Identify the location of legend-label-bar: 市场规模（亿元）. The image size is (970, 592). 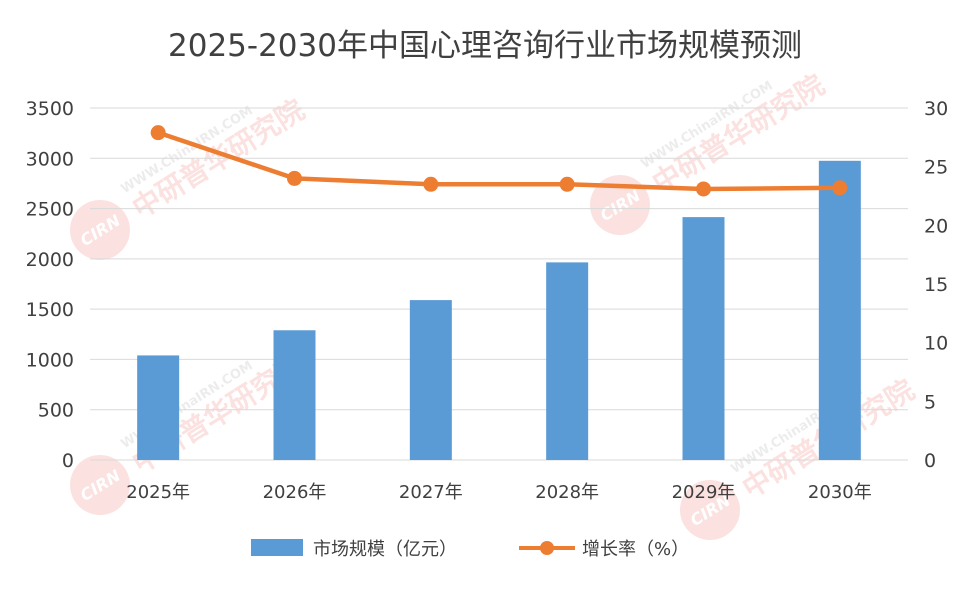
(385, 549).